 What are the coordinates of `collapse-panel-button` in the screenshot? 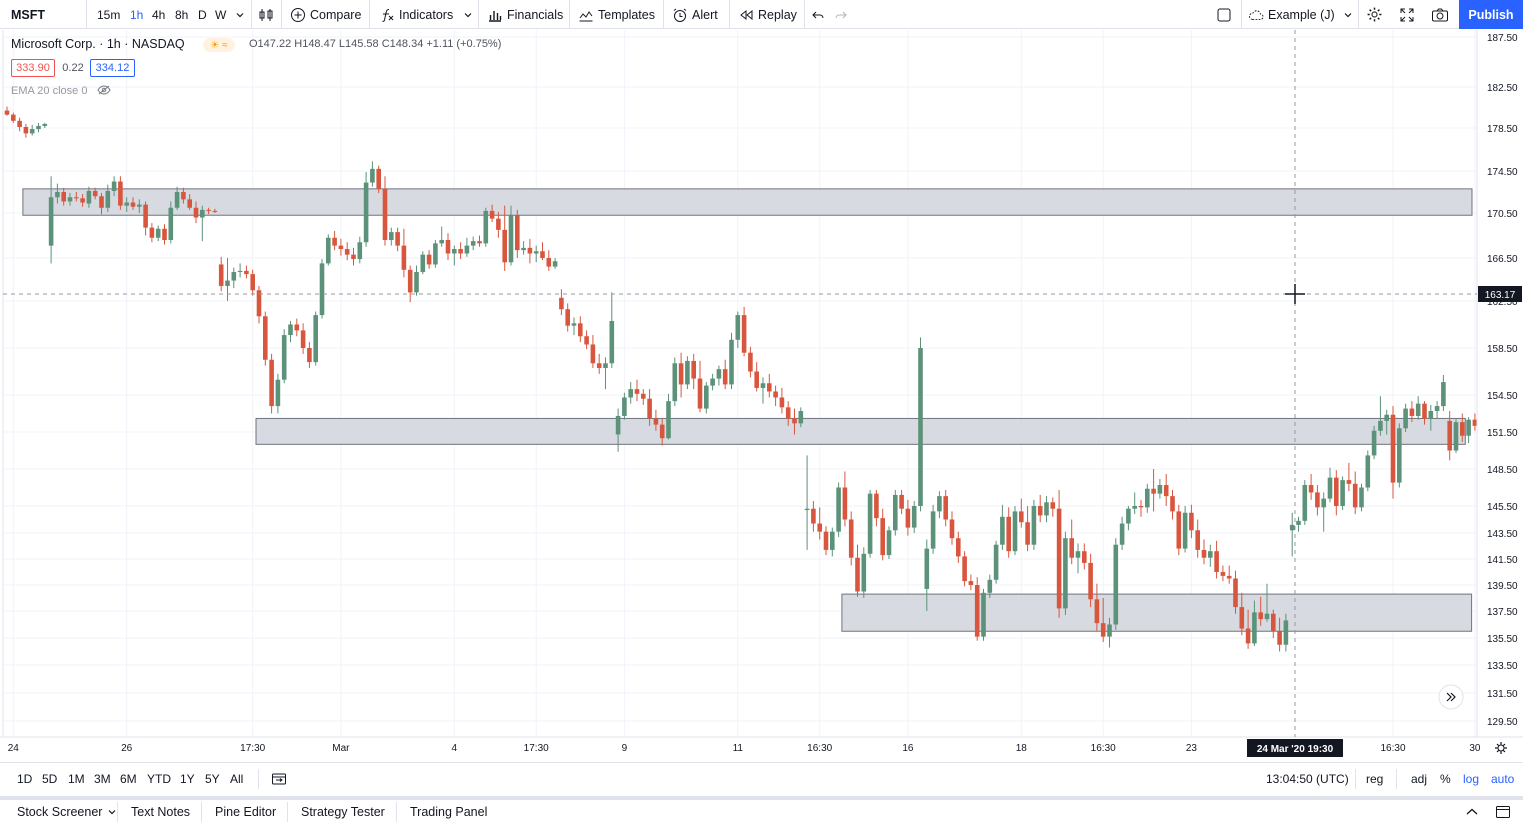 It's located at (1472, 811).